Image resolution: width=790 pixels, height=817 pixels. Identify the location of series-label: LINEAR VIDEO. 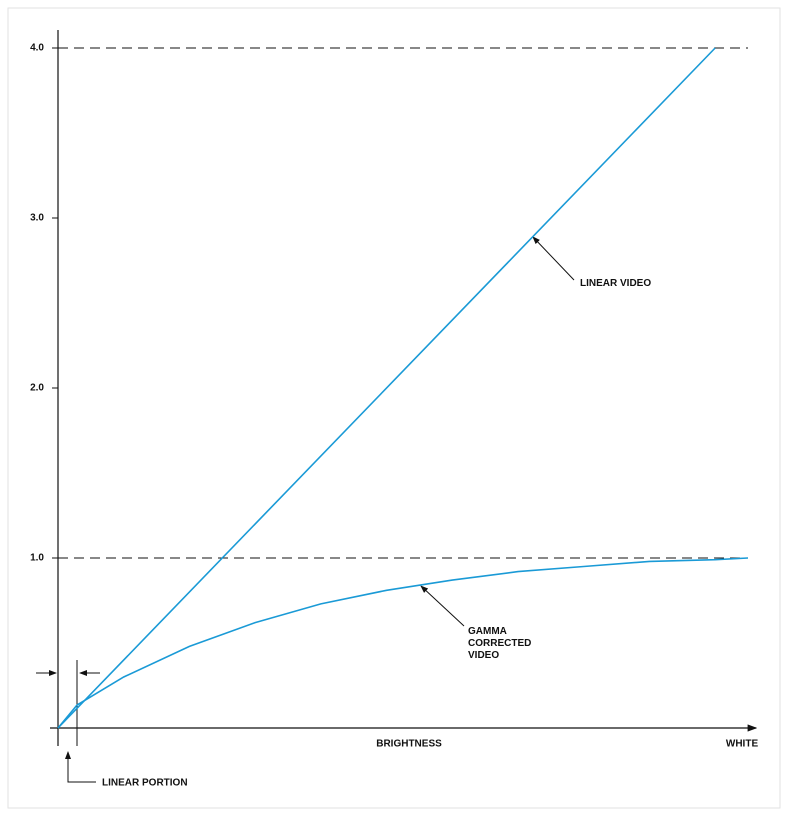
(616, 283).